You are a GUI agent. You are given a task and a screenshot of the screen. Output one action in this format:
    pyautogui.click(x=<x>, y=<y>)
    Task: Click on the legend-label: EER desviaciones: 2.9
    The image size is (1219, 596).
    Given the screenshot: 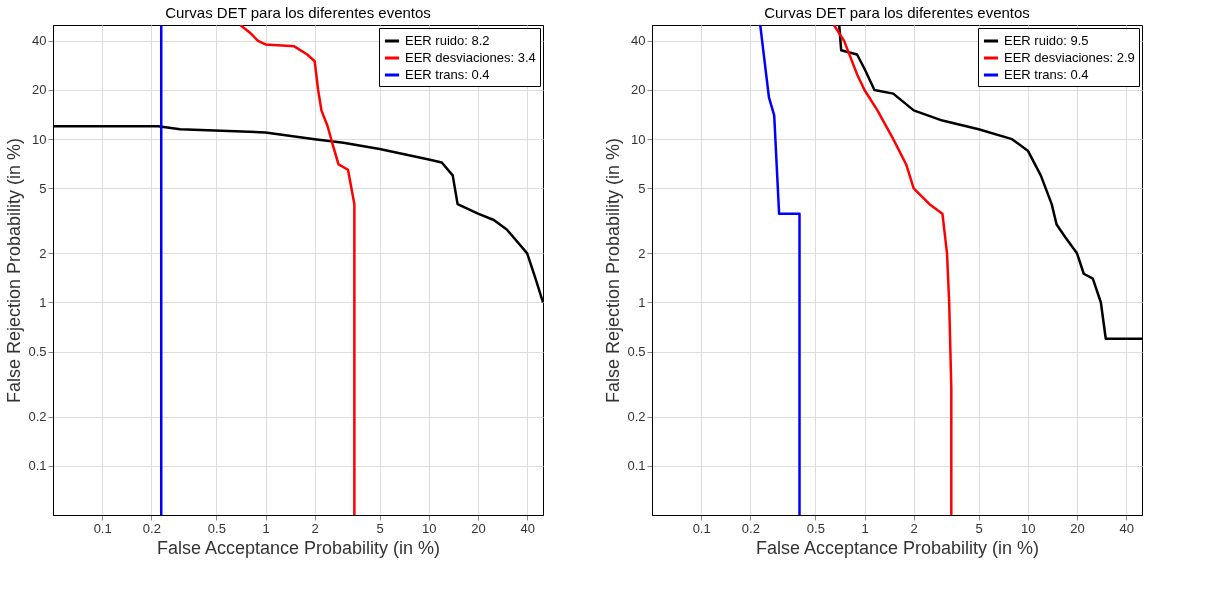 What is the action you would take?
    pyautogui.click(x=1069, y=57)
    